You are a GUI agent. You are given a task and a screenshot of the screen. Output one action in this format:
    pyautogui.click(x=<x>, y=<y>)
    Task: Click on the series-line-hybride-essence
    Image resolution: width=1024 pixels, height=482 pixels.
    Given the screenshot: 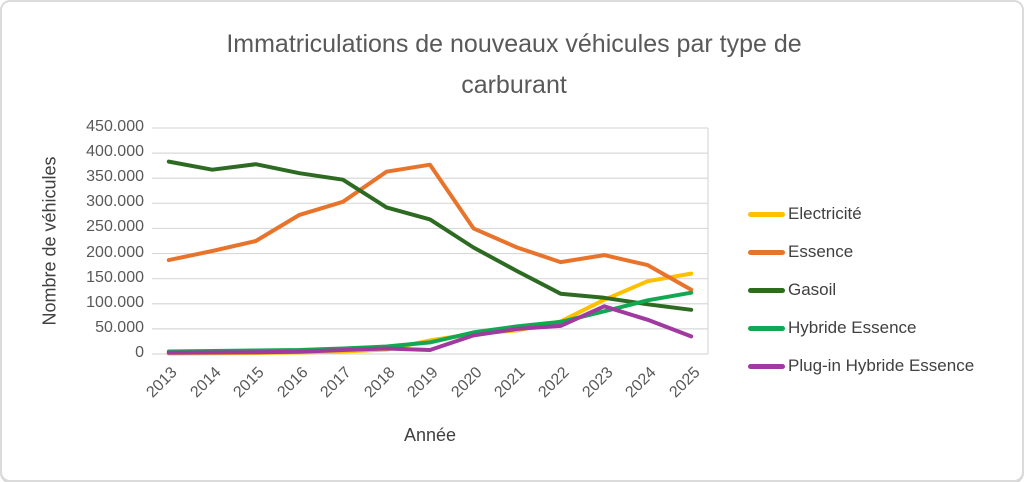 What is the action you would take?
    pyautogui.click(x=430, y=322)
    